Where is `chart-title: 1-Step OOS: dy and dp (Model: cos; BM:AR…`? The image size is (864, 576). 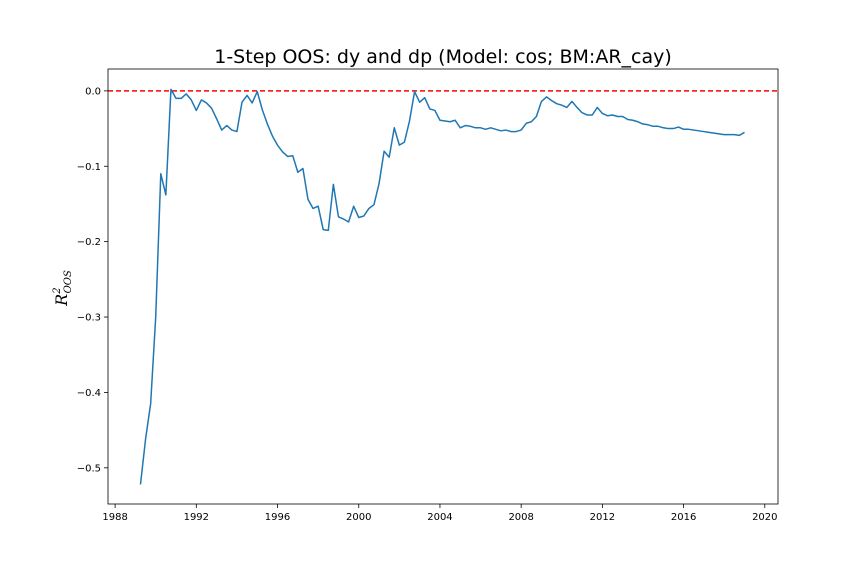
chart-title: 1-Step OOS: dy and dp (Model: cos; BM:AR… is located at coordinates (443, 57).